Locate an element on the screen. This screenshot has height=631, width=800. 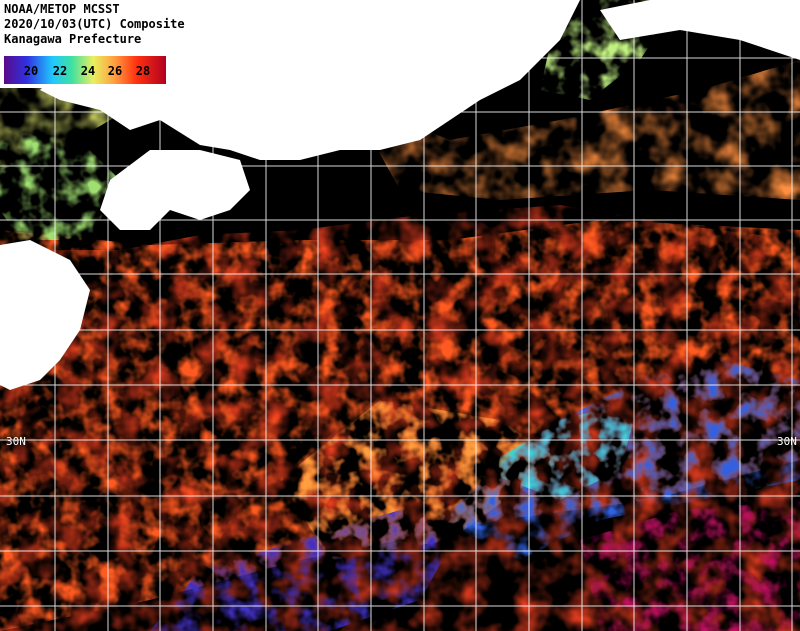
colorbar-tick: 28 is located at coordinates (143, 71).